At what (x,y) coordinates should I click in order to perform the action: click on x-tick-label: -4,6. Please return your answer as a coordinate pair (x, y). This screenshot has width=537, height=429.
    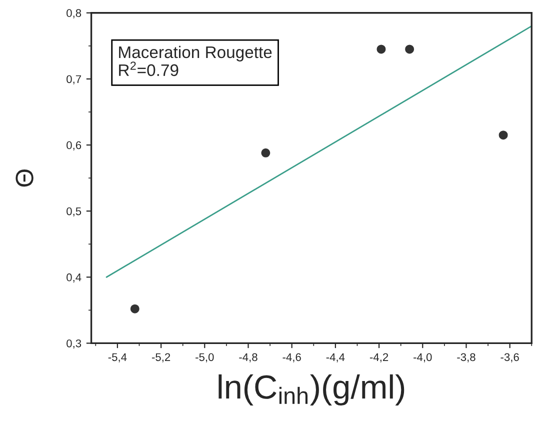
    Looking at the image, I should click on (291, 357).